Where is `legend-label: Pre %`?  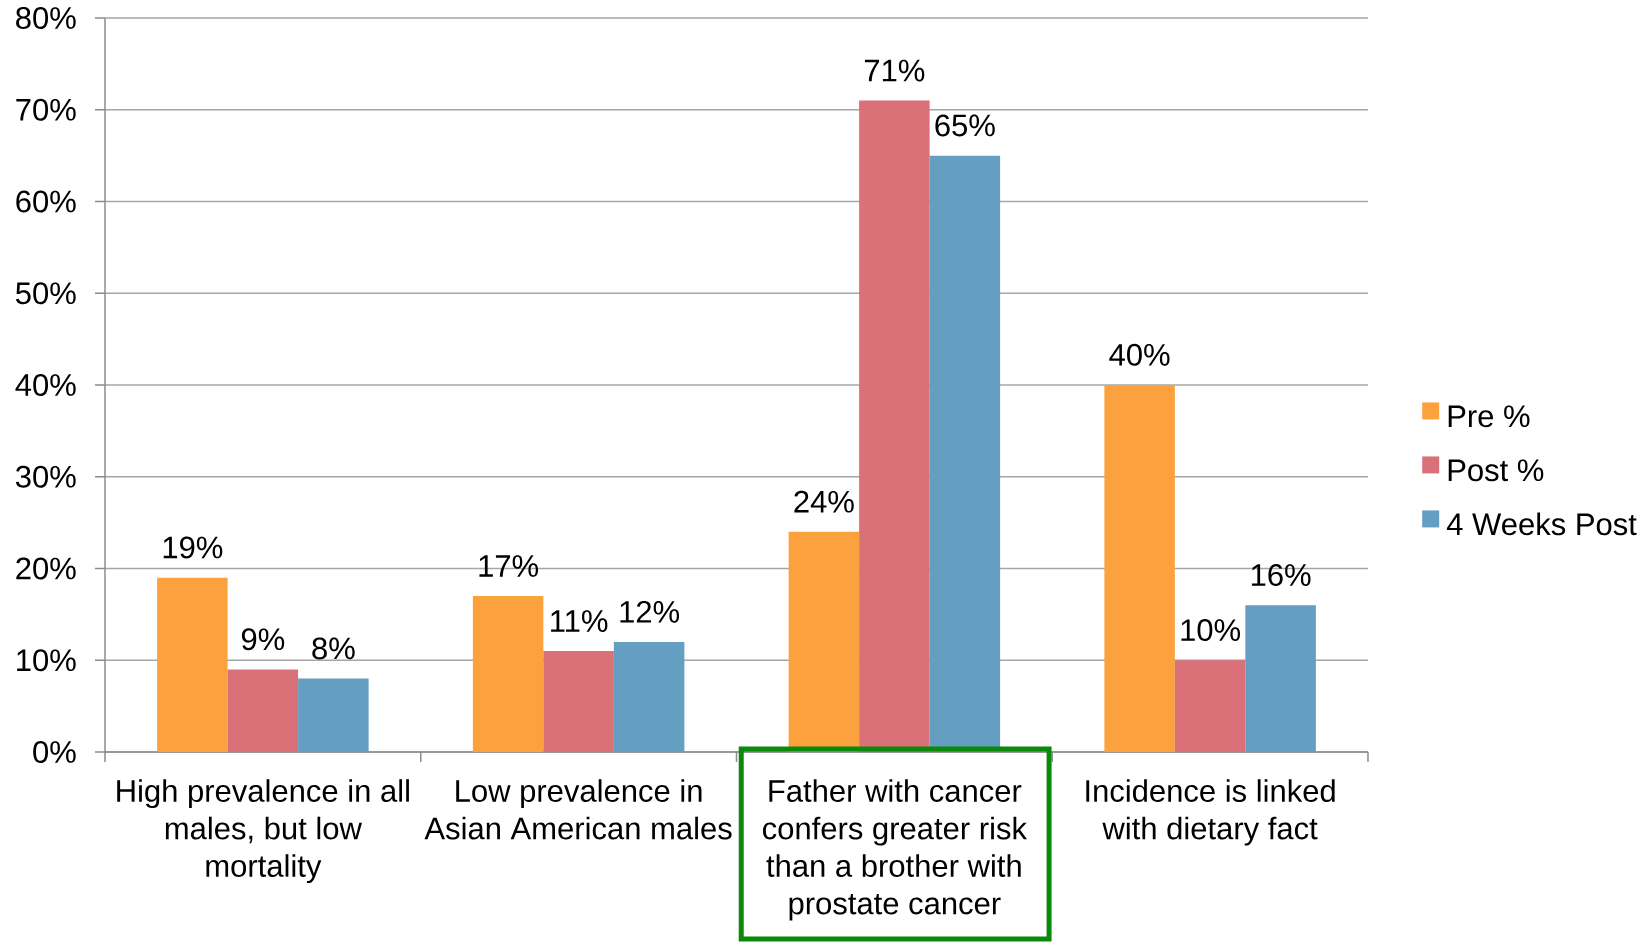 legend-label: Pre % is located at coordinates (1489, 416).